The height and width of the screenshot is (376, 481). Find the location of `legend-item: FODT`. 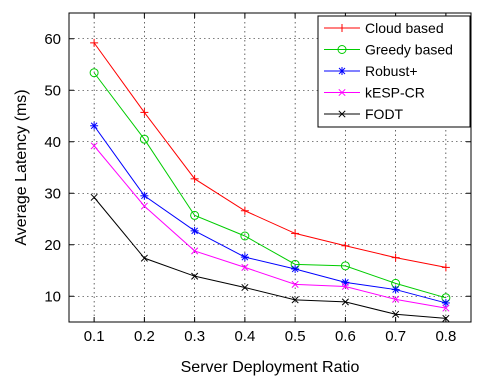

legend-item: FODT is located at coordinates (364, 114).